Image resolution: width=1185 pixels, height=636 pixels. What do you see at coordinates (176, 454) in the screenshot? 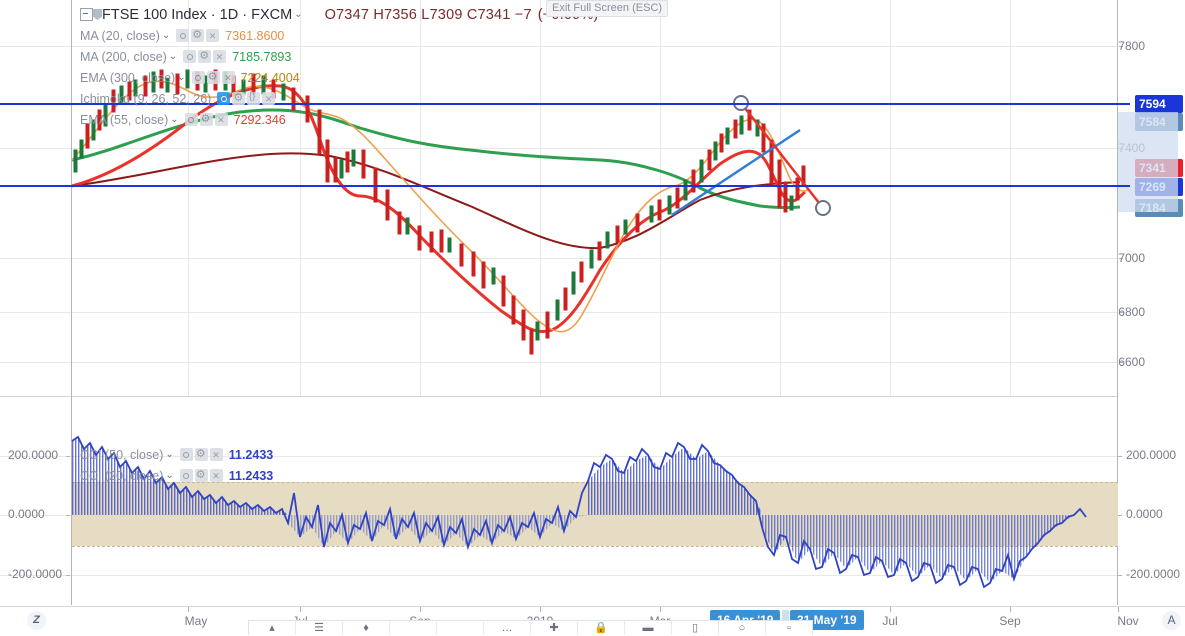
I see `indicator-row-cci50: CCI (50, close) ⌄ 11.2433` at bounding box center [176, 454].